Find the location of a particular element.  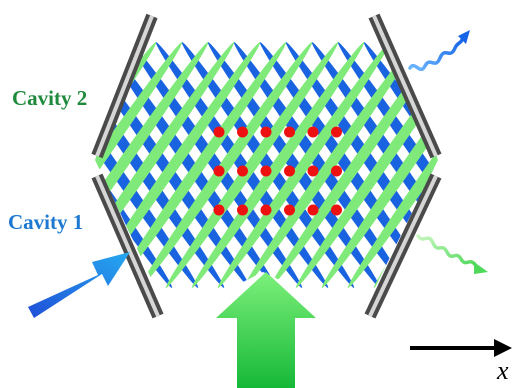

cavity2-output-arrowhead is located at coordinates (481, 268).